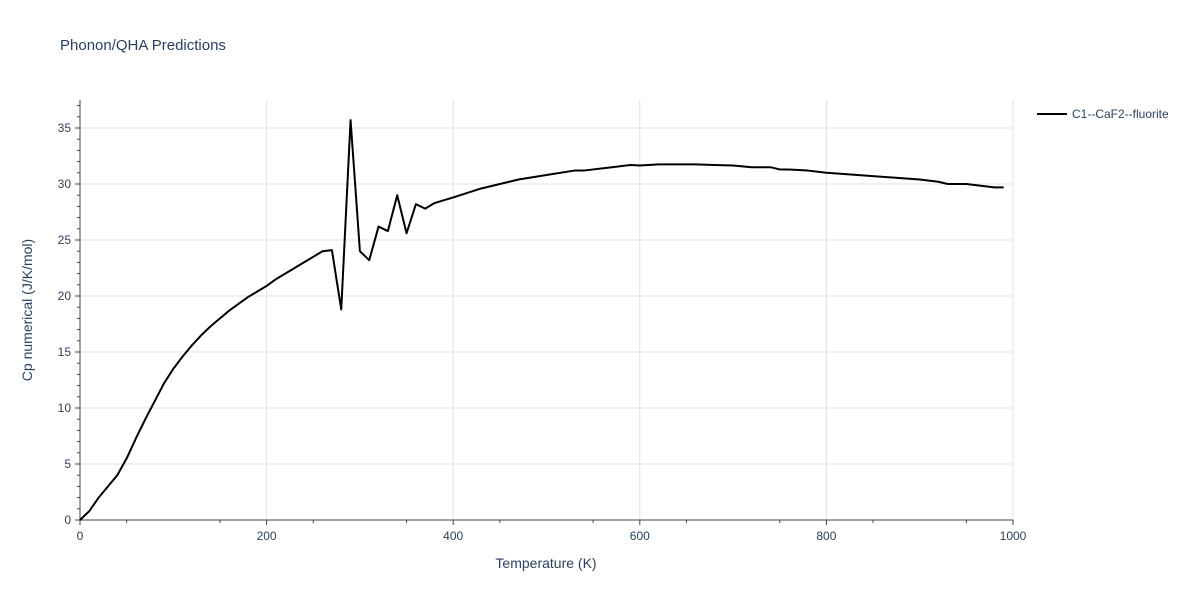  Describe the element at coordinates (826, 536) in the screenshot. I see `x-tick-label: 800` at that location.